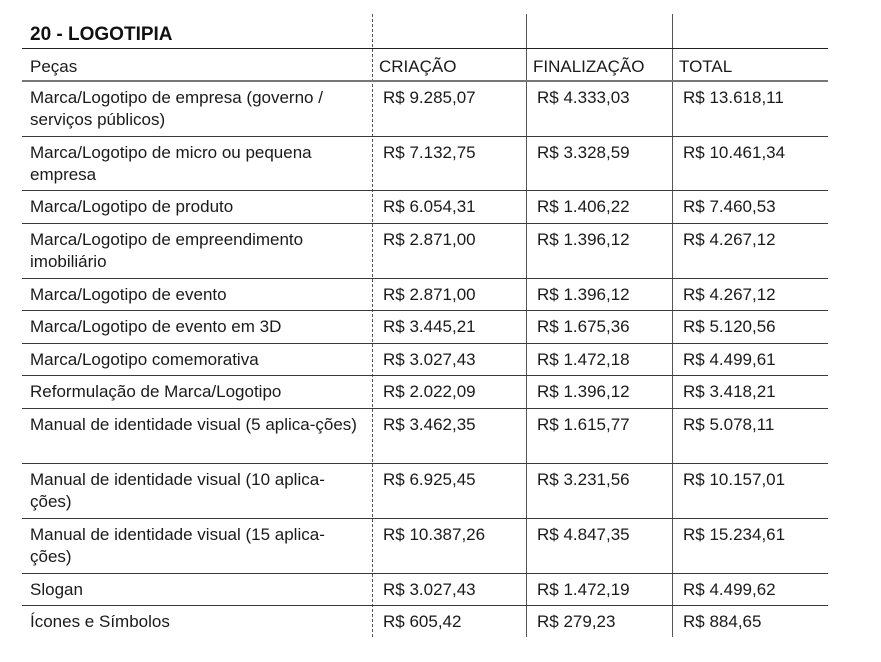 This screenshot has width=881, height=662. I want to click on criacao-value: R$ 3.462,35, so click(429, 424).